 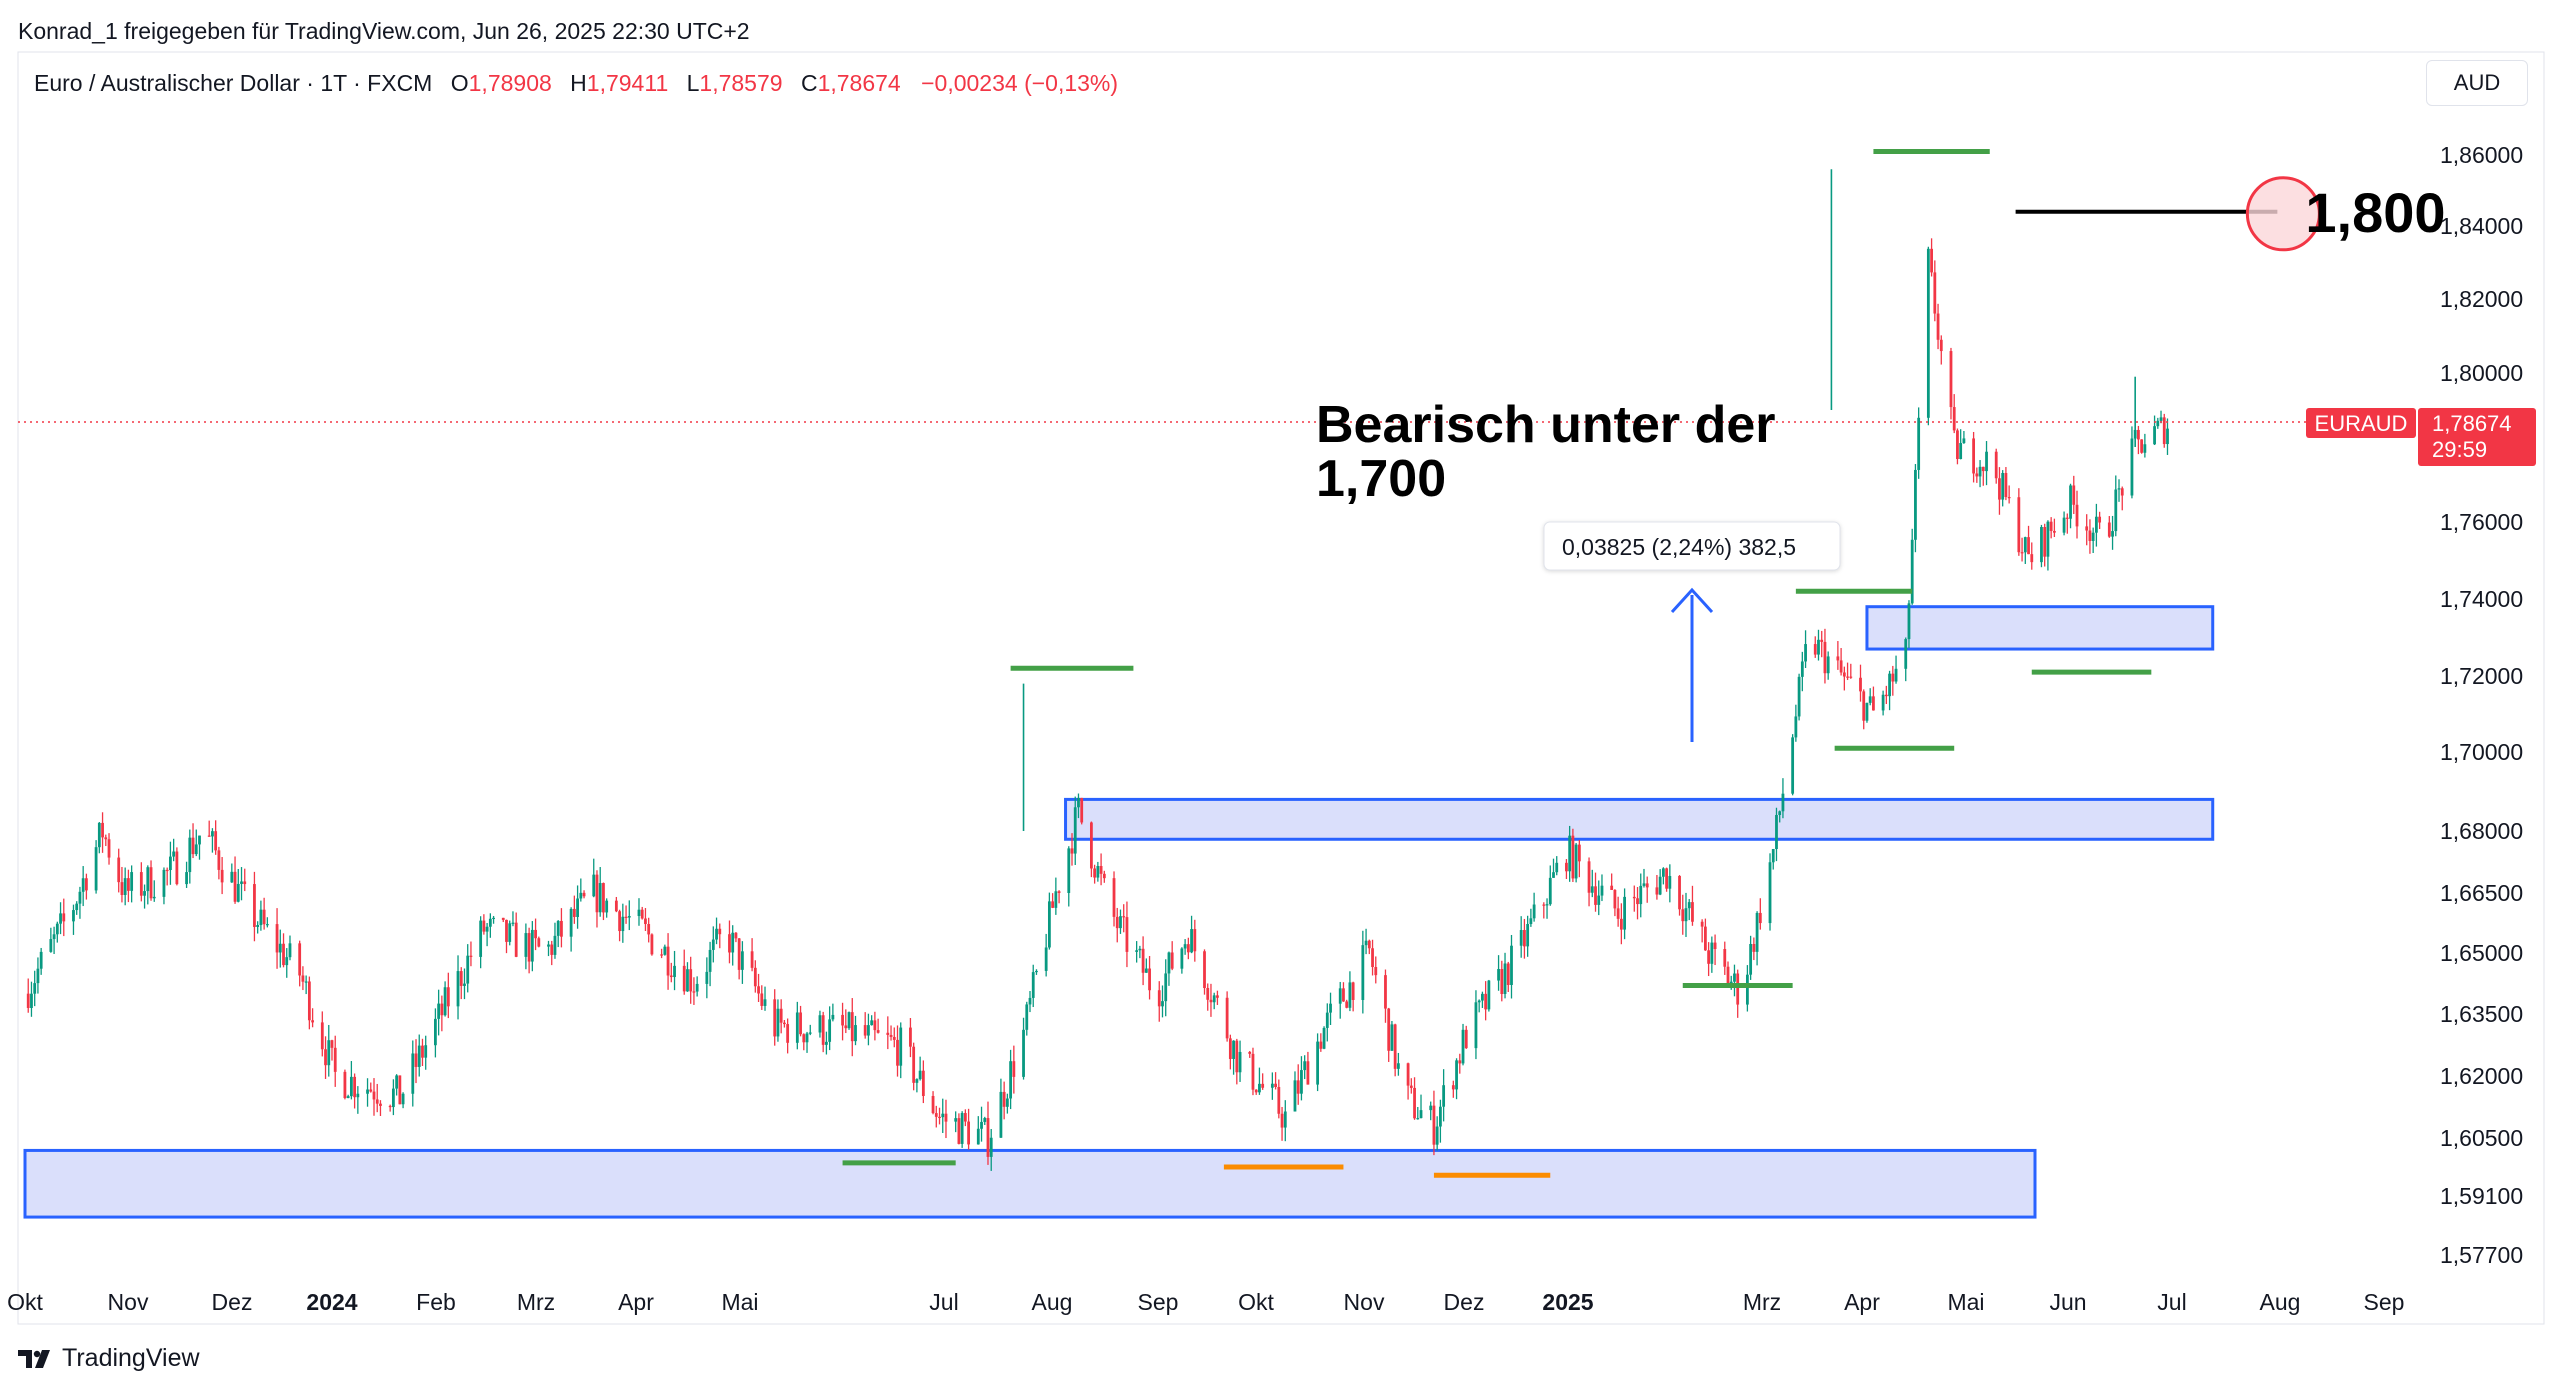 What do you see at coordinates (2283, 214) in the screenshot?
I see `target-circle` at bounding box center [2283, 214].